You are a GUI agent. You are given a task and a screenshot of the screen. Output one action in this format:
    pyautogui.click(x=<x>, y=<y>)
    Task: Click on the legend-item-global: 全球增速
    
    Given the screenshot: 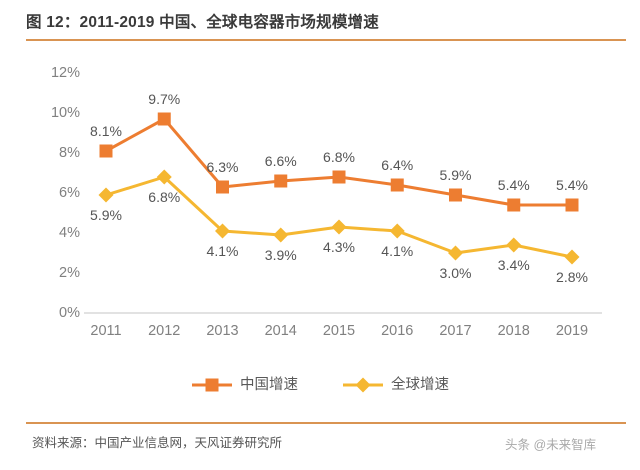 What is the action you would take?
    pyautogui.click(x=395, y=385)
    